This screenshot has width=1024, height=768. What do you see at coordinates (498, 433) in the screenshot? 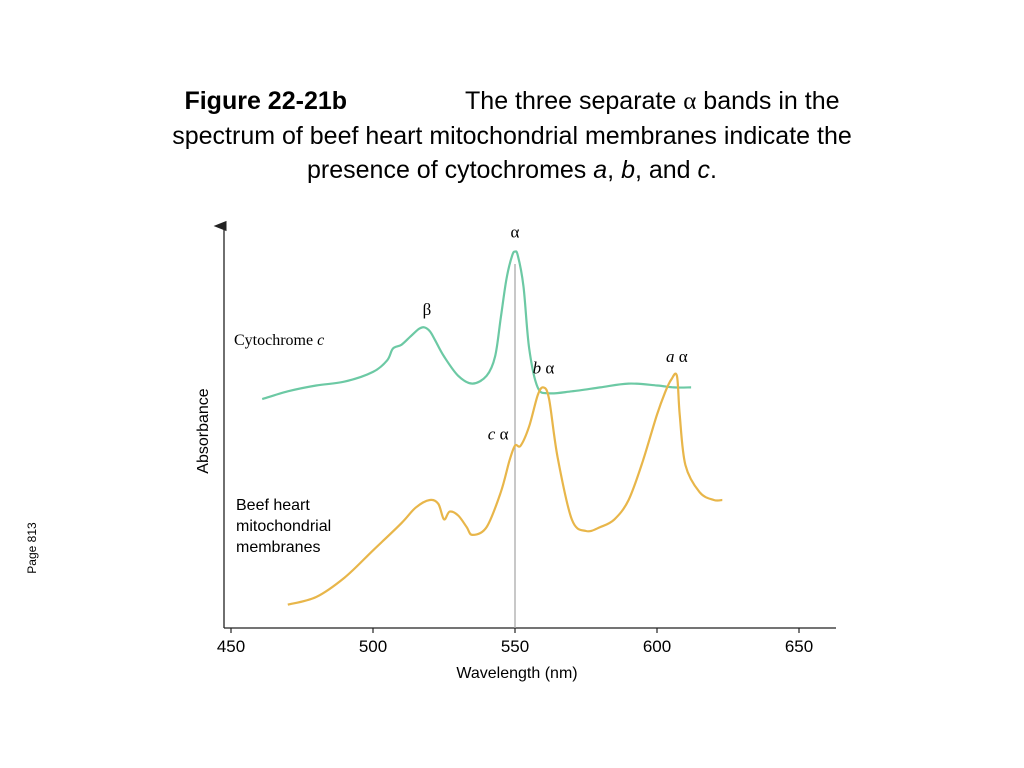
I see `peak-label: c α` at bounding box center [498, 433].